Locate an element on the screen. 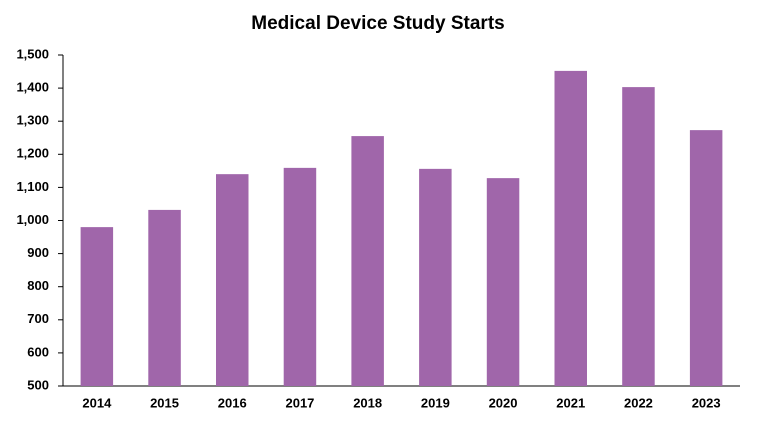 The image size is (757, 425). x-tick-label: 2022 is located at coordinates (638, 402).